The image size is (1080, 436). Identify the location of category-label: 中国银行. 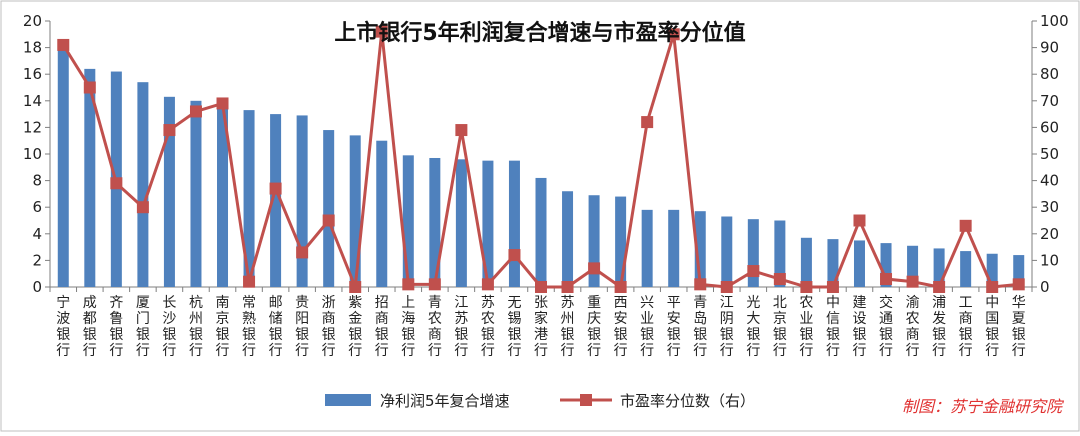
(992, 327).